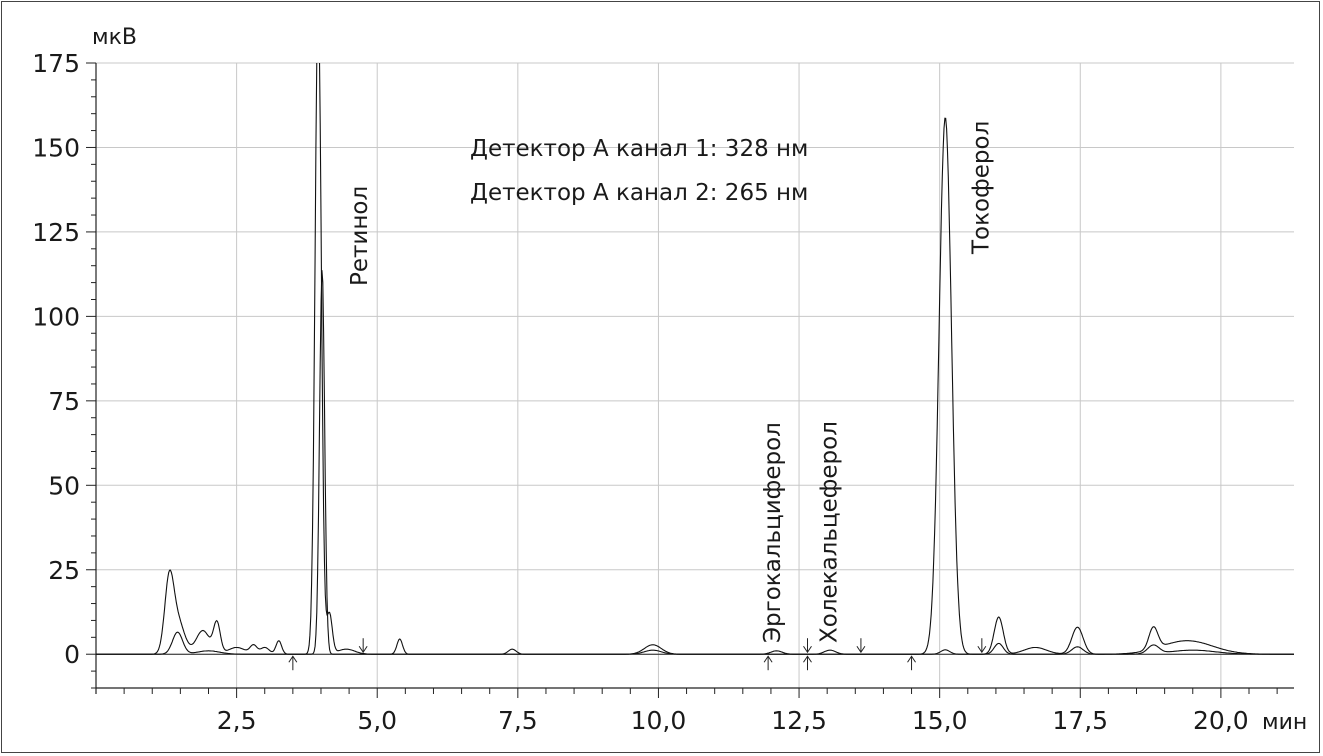 The image size is (1323, 756). I want to click on peak-label: Токоферол, so click(981, 188).